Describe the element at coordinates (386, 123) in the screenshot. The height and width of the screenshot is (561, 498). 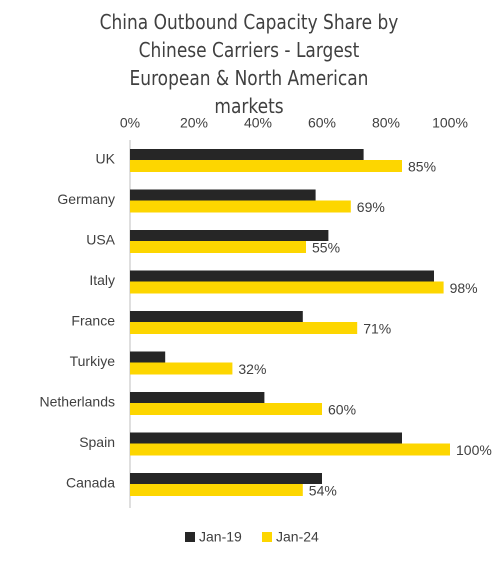
I see `x-tick-label: 80%` at that location.